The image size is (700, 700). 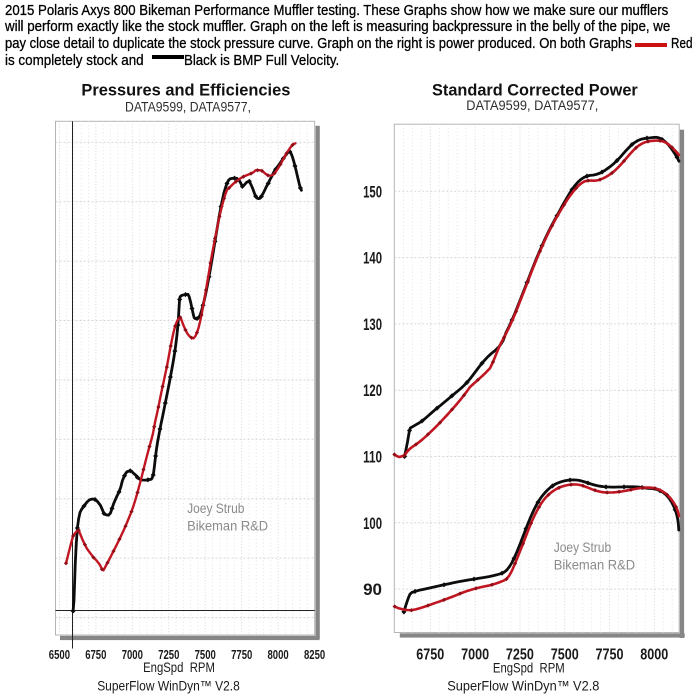 What do you see at coordinates (185, 89) in the screenshot?
I see `svg-text: Pressures and Efficiencies` at bounding box center [185, 89].